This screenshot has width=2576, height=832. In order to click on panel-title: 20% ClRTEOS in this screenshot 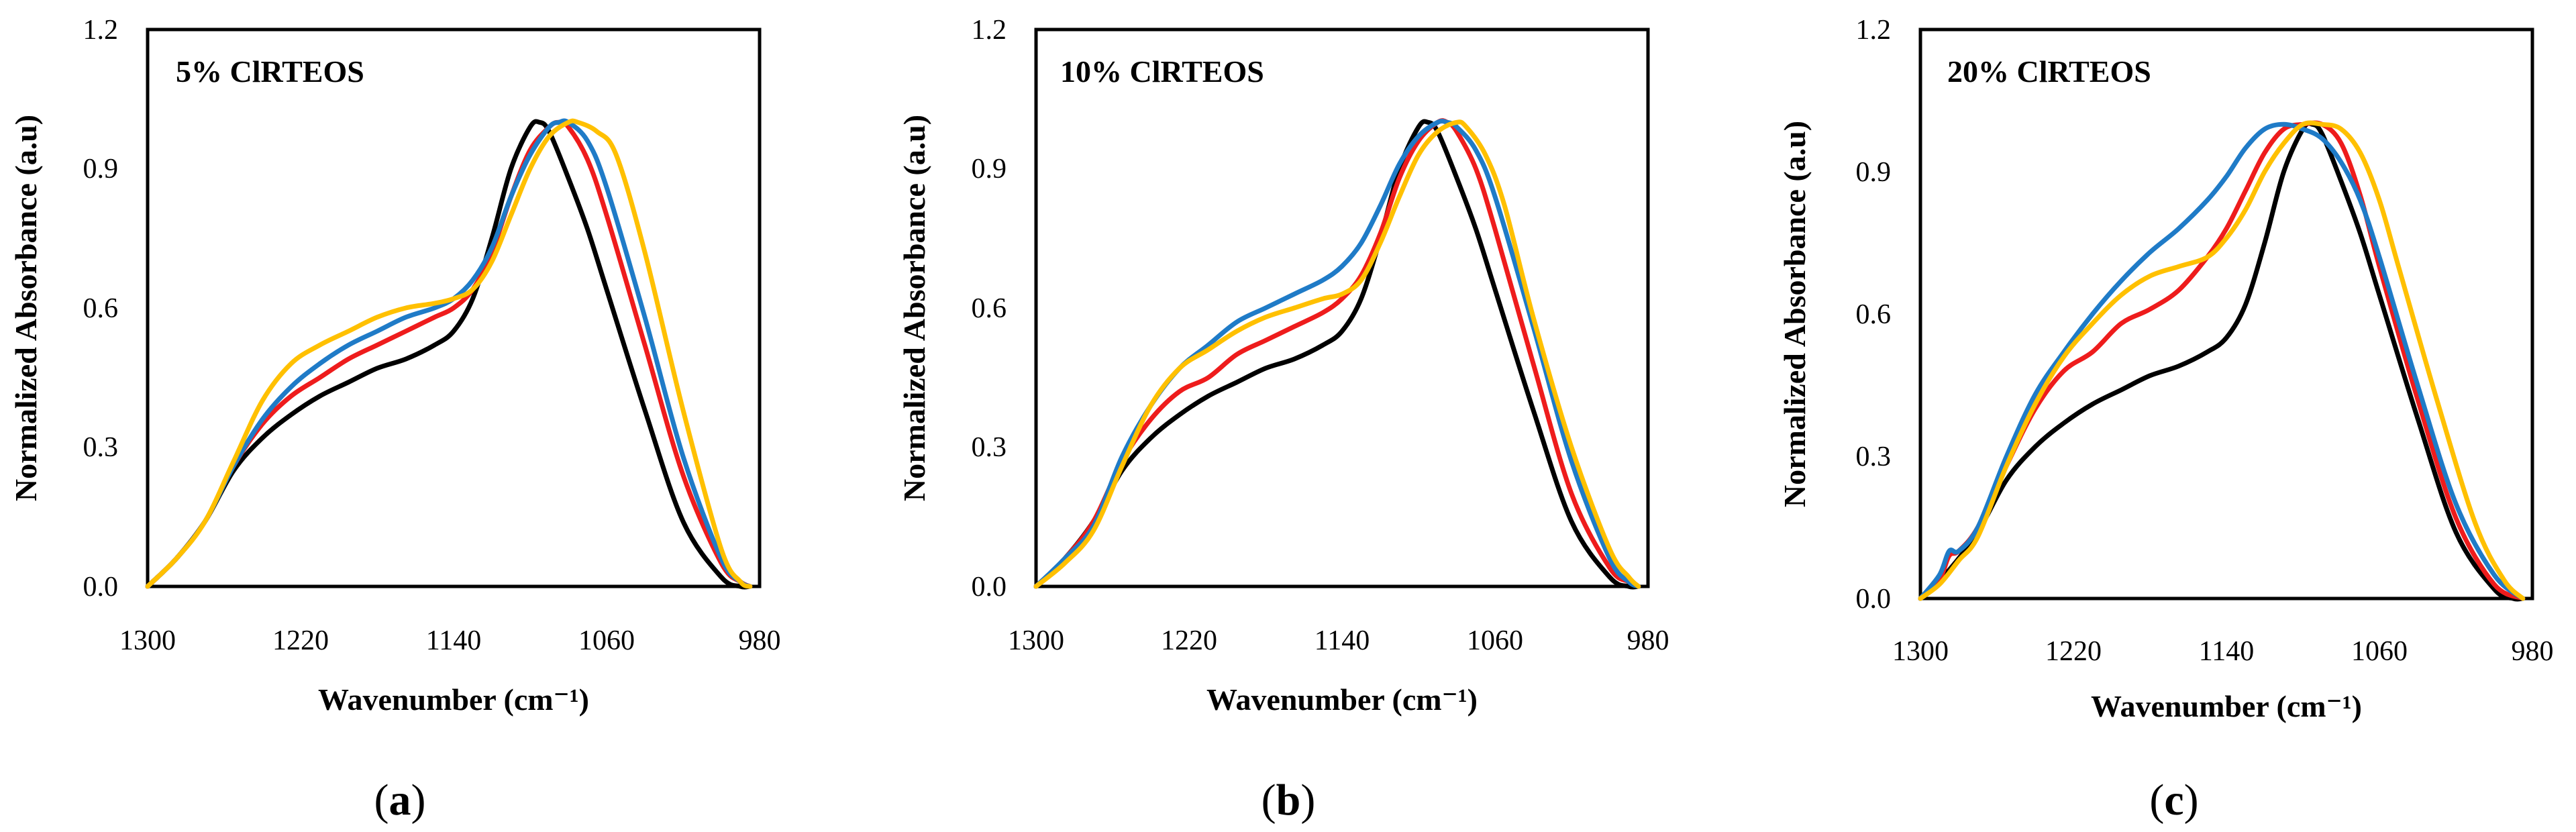, I will do `click(2049, 71)`.